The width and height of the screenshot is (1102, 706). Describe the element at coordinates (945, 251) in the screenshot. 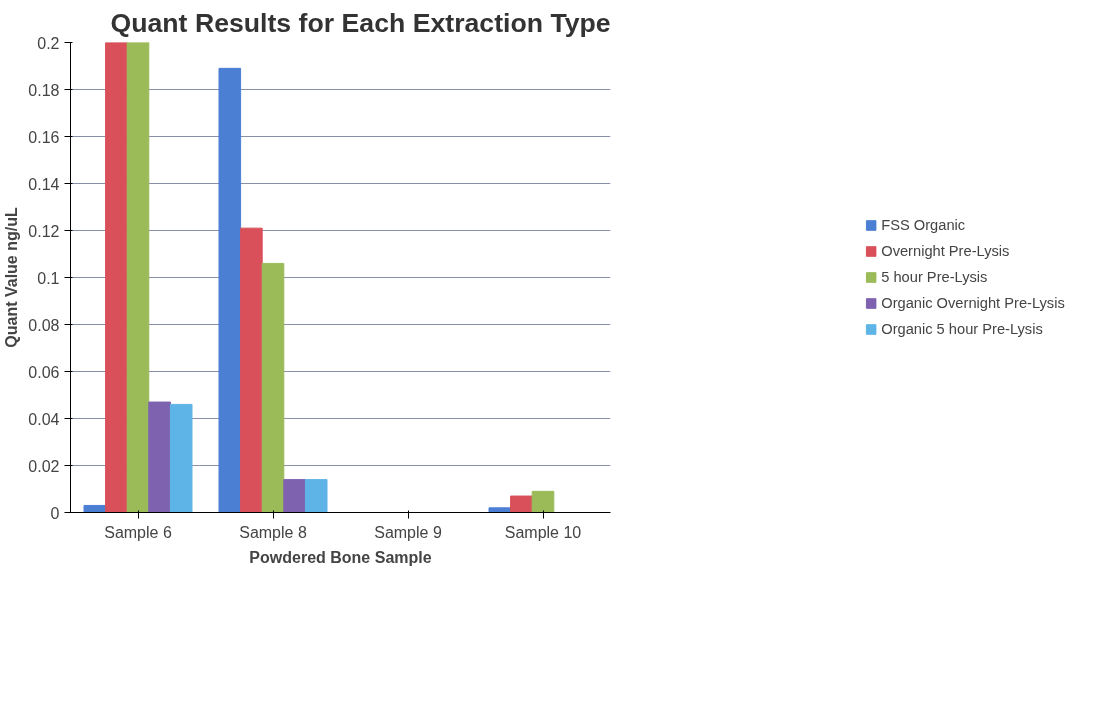

I see `legend-label: Overnight Pre-Lysis` at that location.